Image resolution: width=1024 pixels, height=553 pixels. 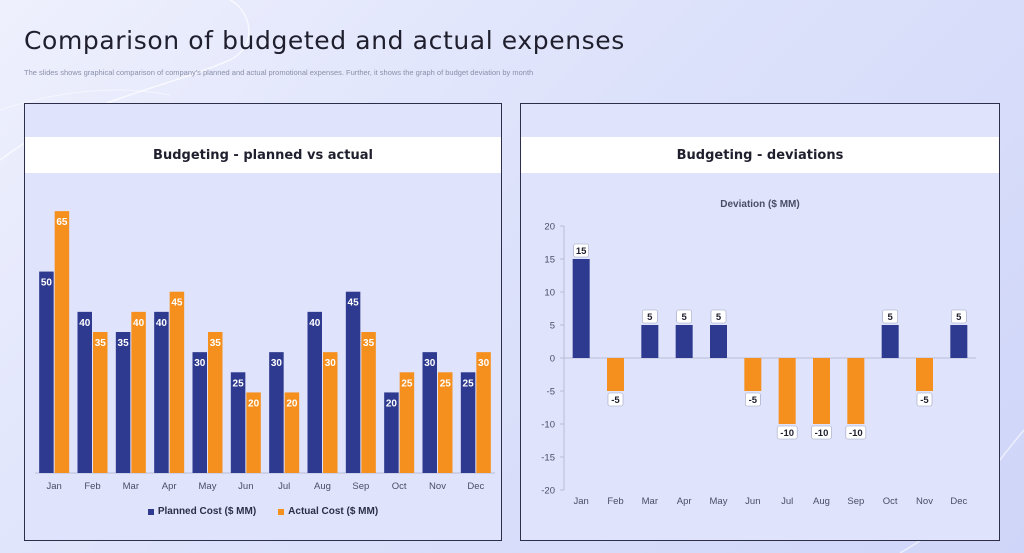 What do you see at coordinates (245, 486) in the screenshot?
I see `x-tick-jun: Jun` at bounding box center [245, 486].